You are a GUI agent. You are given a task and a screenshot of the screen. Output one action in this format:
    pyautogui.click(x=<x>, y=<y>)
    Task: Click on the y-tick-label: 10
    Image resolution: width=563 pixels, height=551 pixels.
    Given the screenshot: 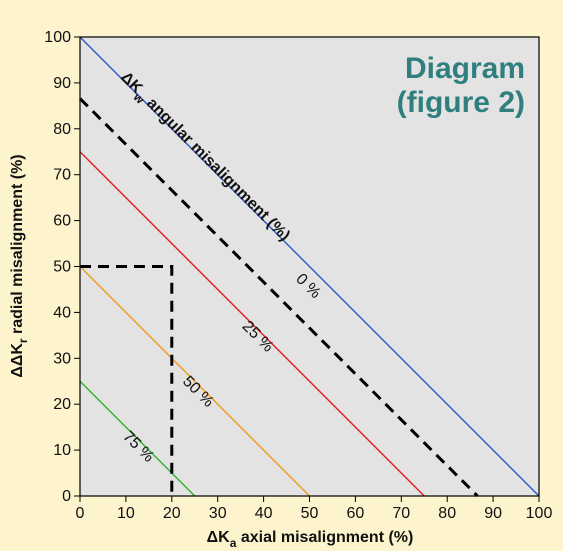 What is the action you would take?
    pyautogui.click(x=62, y=450)
    